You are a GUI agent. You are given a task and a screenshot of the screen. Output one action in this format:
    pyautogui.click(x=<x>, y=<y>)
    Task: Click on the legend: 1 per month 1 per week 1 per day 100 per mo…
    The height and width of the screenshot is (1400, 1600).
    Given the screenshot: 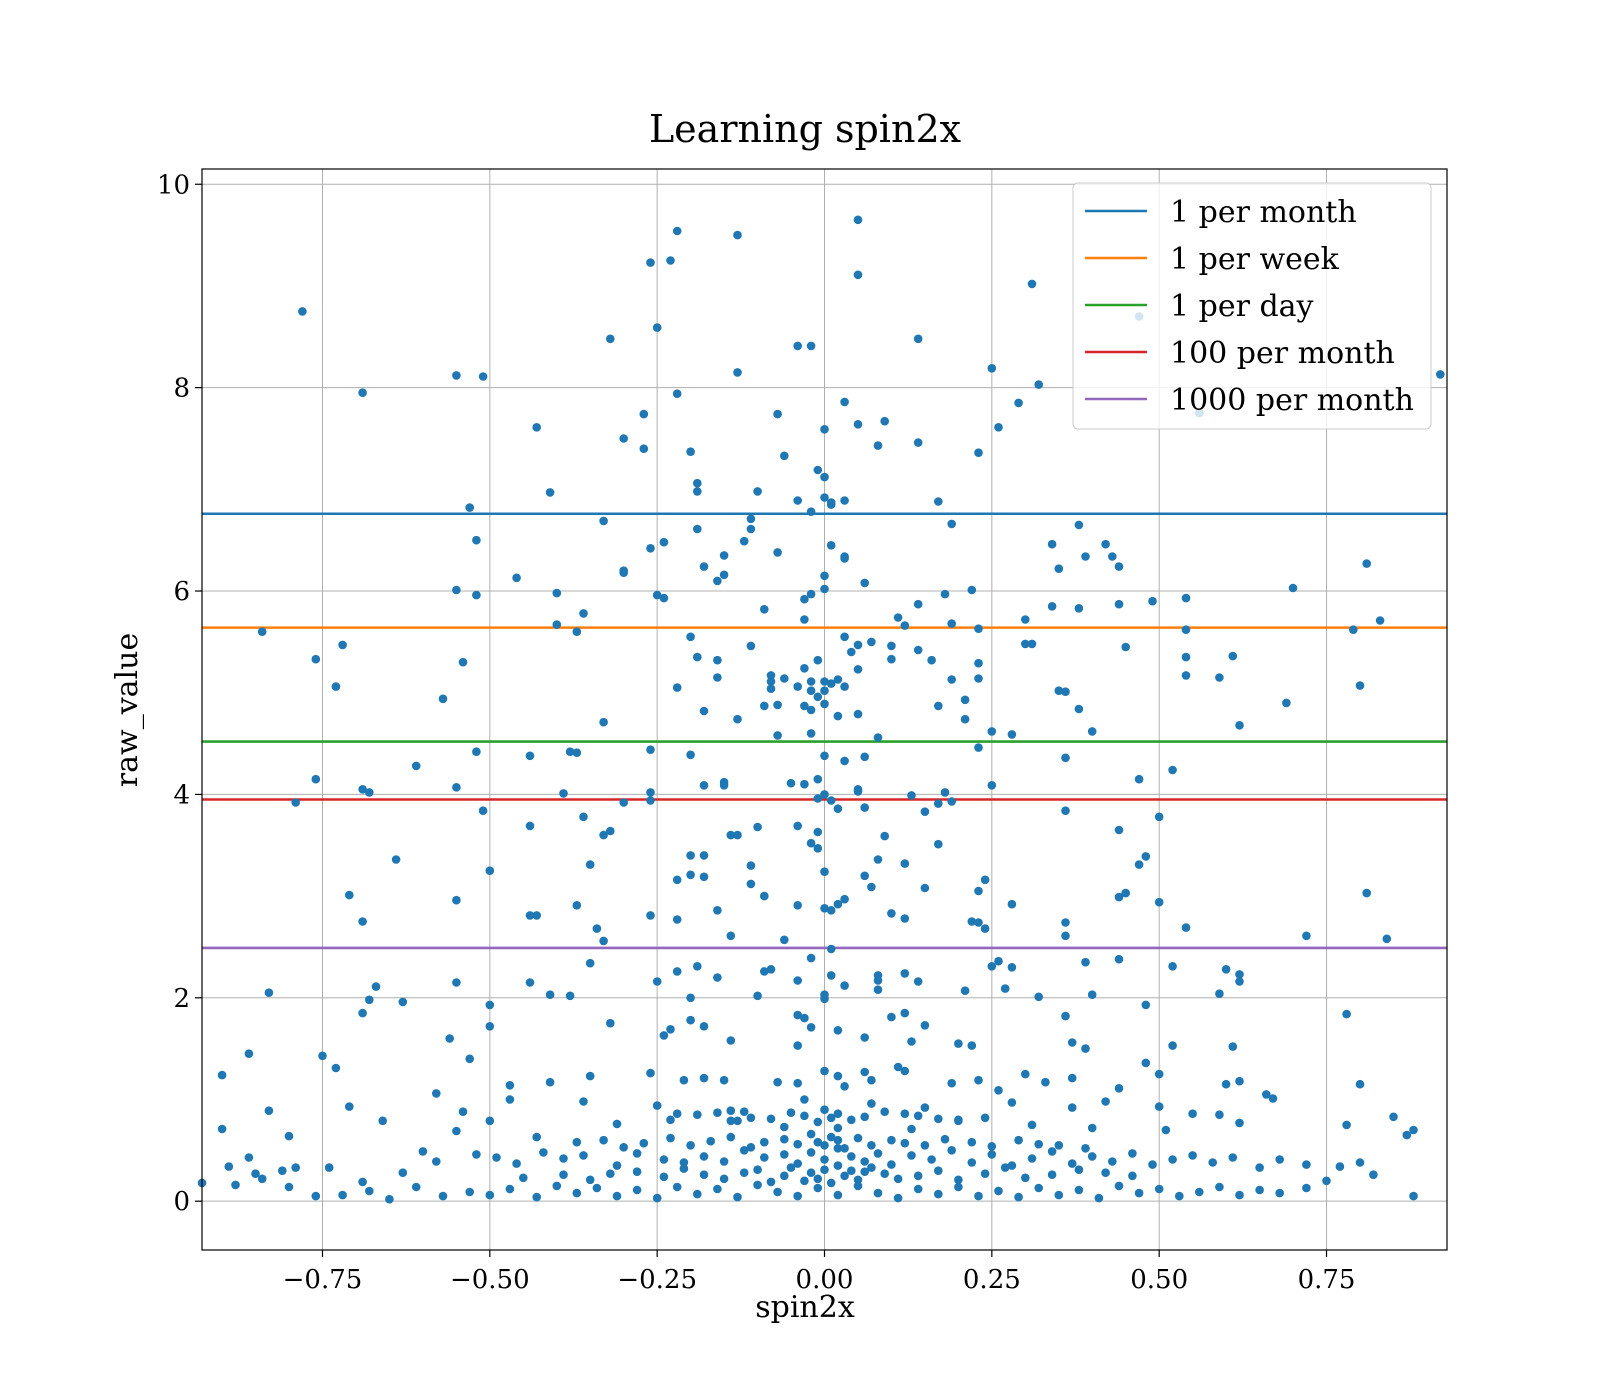 What is the action you would take?
    pyautogui.click(x=1252, y=306)
    